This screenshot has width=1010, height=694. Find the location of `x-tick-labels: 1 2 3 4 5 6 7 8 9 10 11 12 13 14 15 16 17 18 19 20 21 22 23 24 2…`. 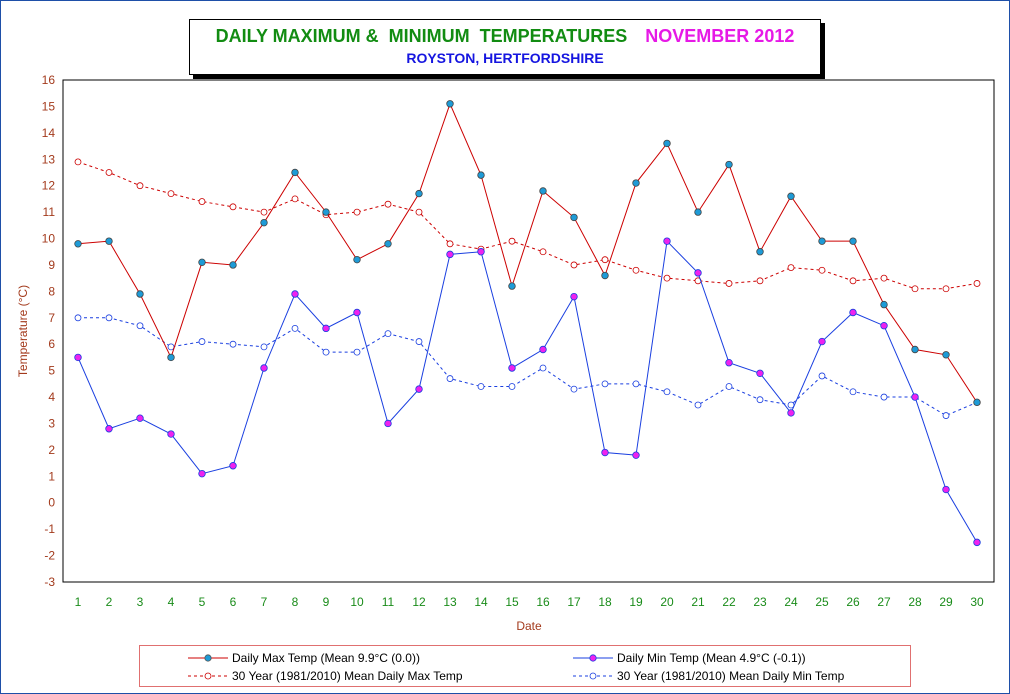

x-tick-labels: 1 2 3 4 5 6 7 8 9 10 11 12 13 14 15 16 17 18 19 20 21 22 23 24 2… is located at coordinates (529, 602).